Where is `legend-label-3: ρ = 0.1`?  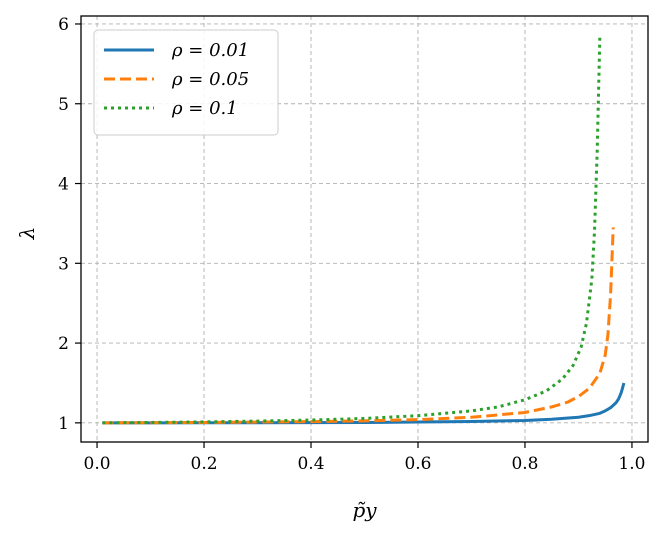 legend-label-3: ρ = 0.1 is located at coordinates (204, 108).